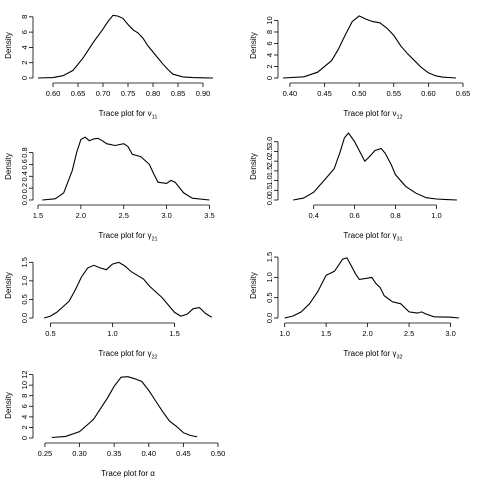 Image resolution: width=480 pixels, height=480 pixels. I want to click on y-tick-label: 12, so click(24, 374).